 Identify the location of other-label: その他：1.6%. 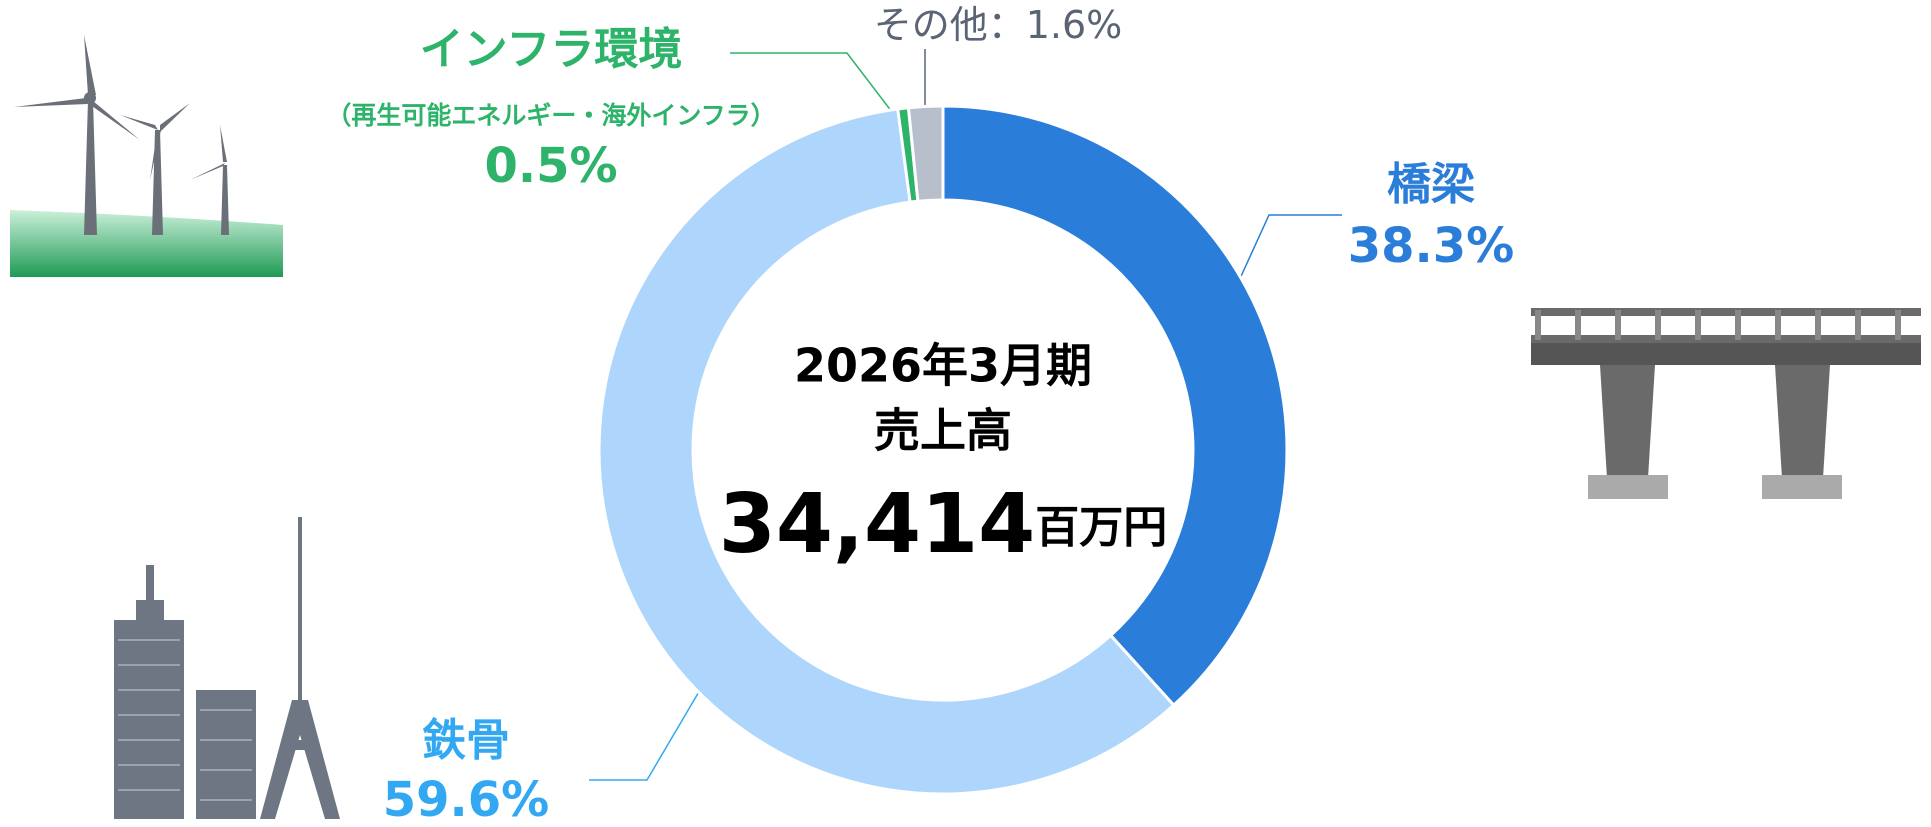
(998, 25).